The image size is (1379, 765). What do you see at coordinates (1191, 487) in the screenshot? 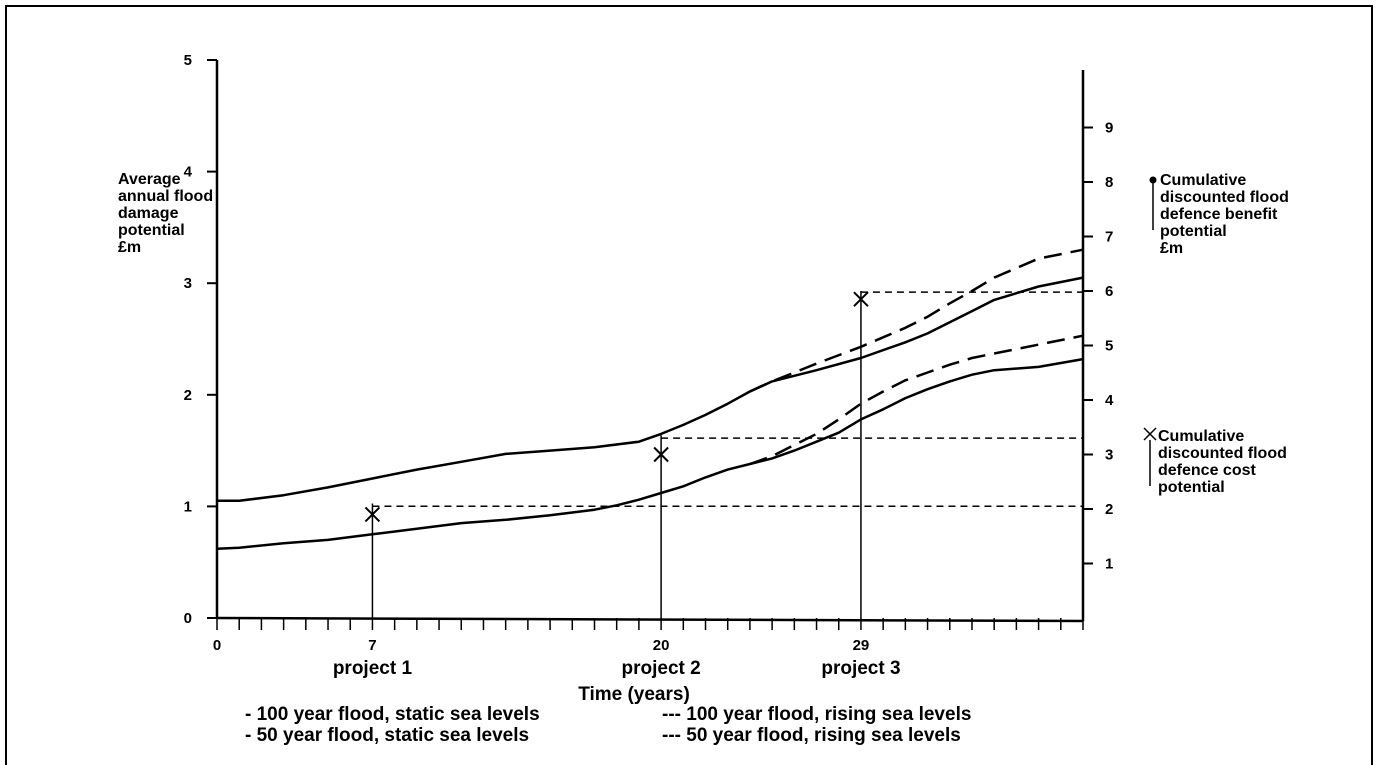
I see `right-cost-title-line: potential` at bounding box center [1191, 487].